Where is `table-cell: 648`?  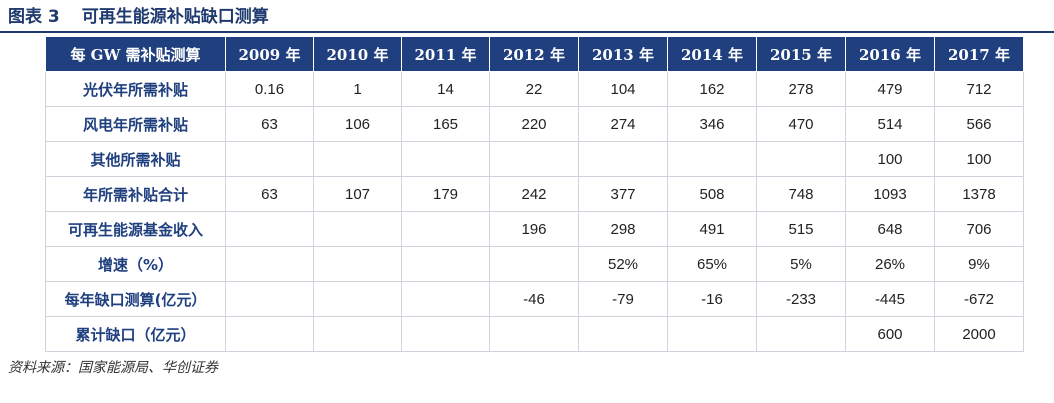
table-cell: 648 is located at coordinates (890, 229).